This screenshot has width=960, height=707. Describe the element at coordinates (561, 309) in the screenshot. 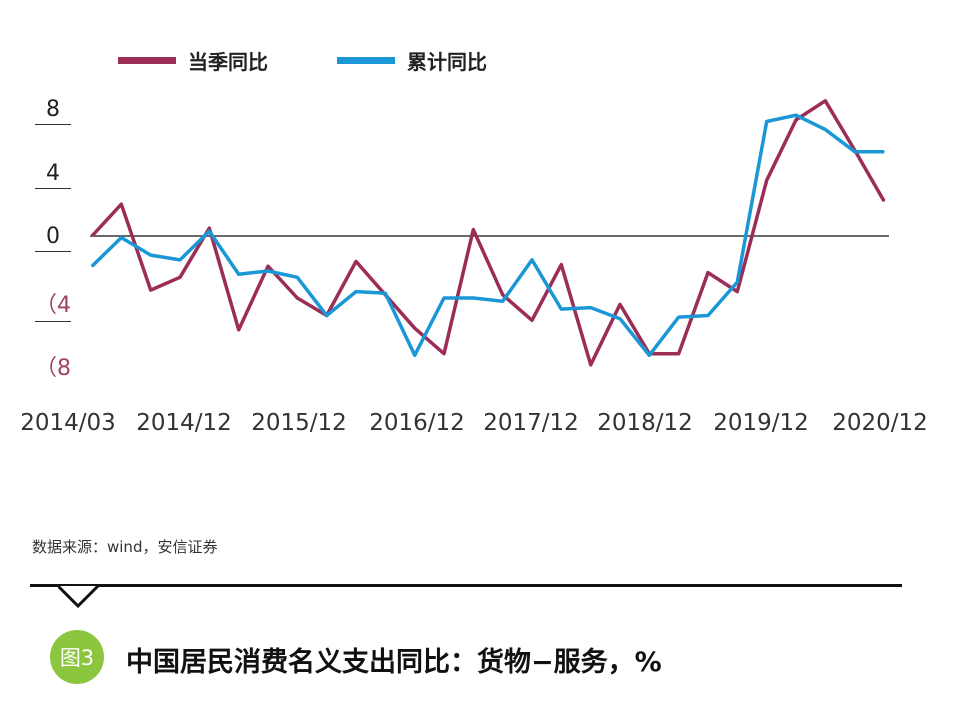

I see `point-cumulative-2018/03` at that location.